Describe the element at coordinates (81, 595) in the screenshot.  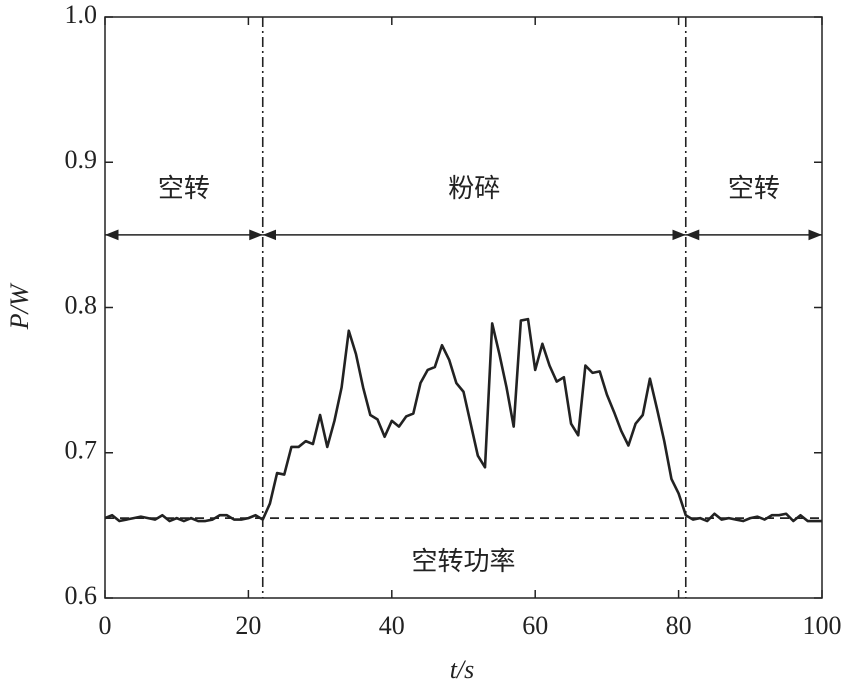
I see `y-tick-label: 0.6` at that location.